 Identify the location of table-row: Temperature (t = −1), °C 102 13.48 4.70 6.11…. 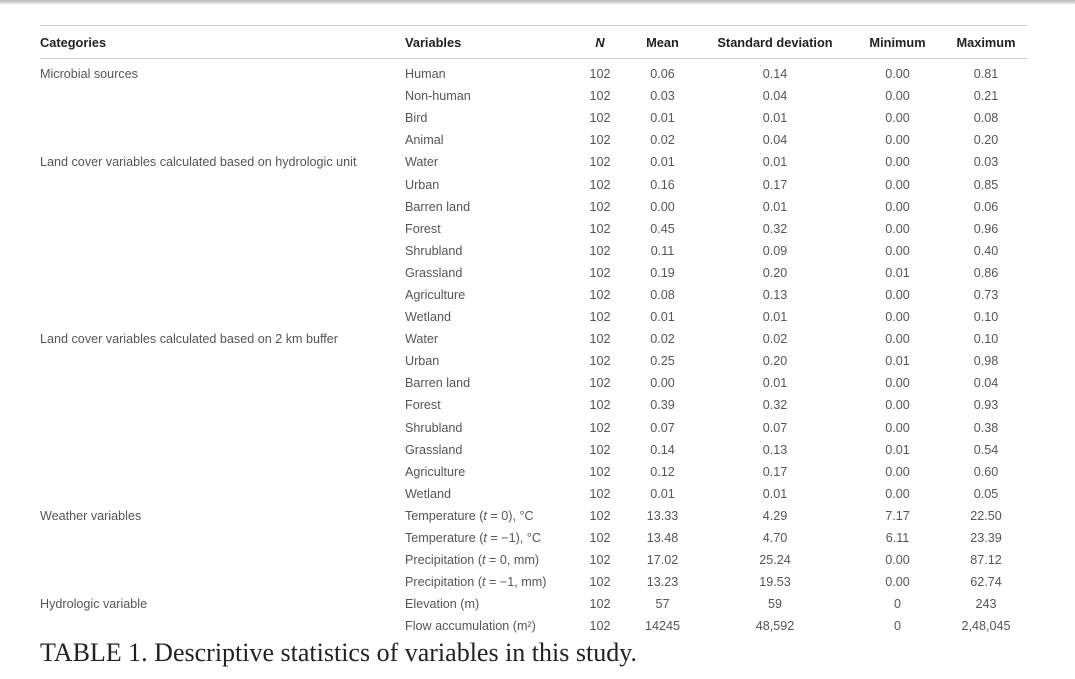
(533, 538).